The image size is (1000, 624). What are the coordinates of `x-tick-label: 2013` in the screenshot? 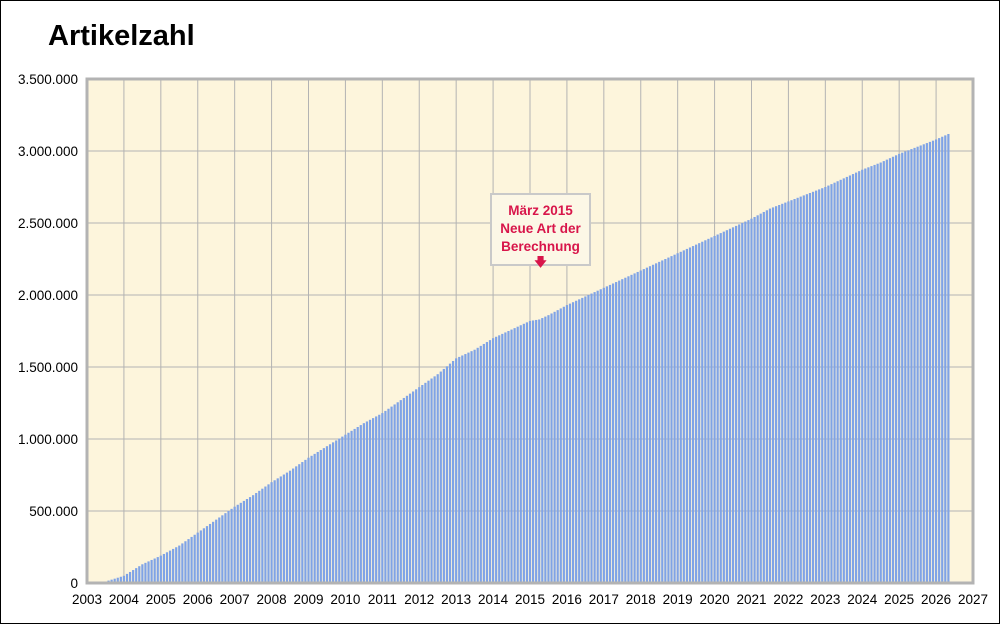 It's located at (456, 599).